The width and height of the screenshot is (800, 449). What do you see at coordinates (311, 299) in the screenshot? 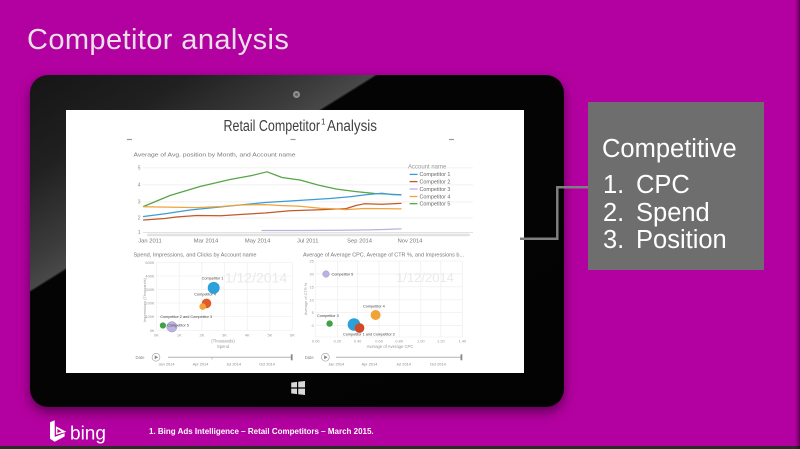
I see `svg-text: 10` at bounding box center [311, 299].